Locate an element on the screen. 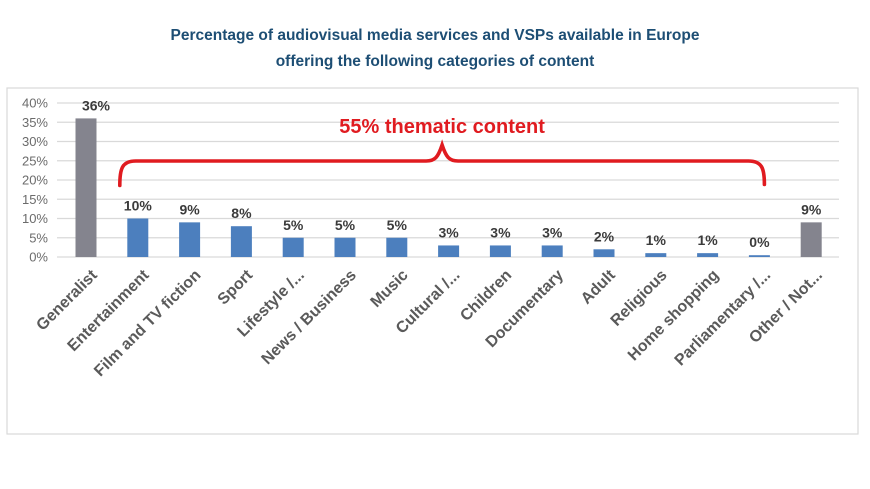 The height and width of the screenshot is (489, 870). bar-film-and-tv-fiction is located at coordinates (190, 239).